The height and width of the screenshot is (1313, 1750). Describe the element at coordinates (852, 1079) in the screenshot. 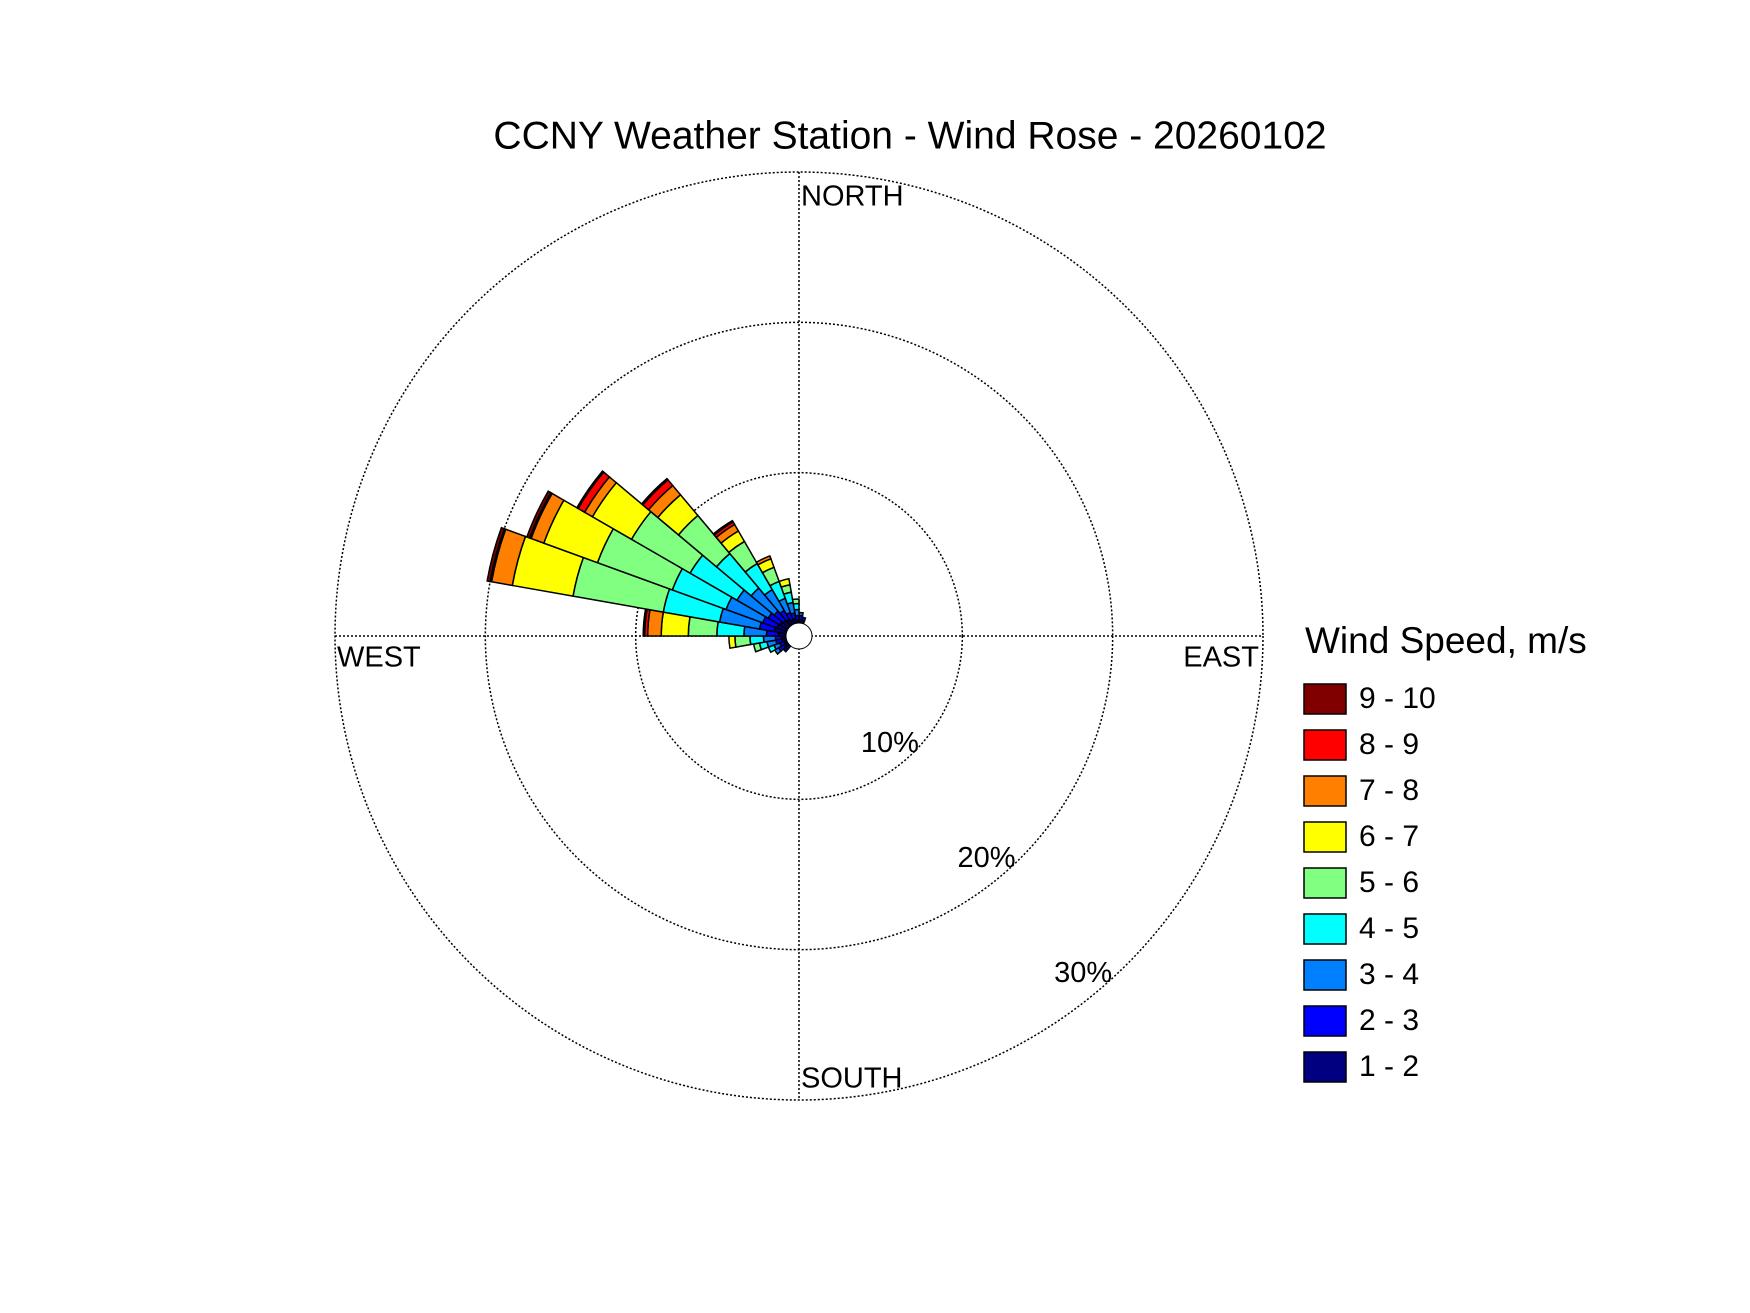

I see `direction-label: SOUTH` at that location.